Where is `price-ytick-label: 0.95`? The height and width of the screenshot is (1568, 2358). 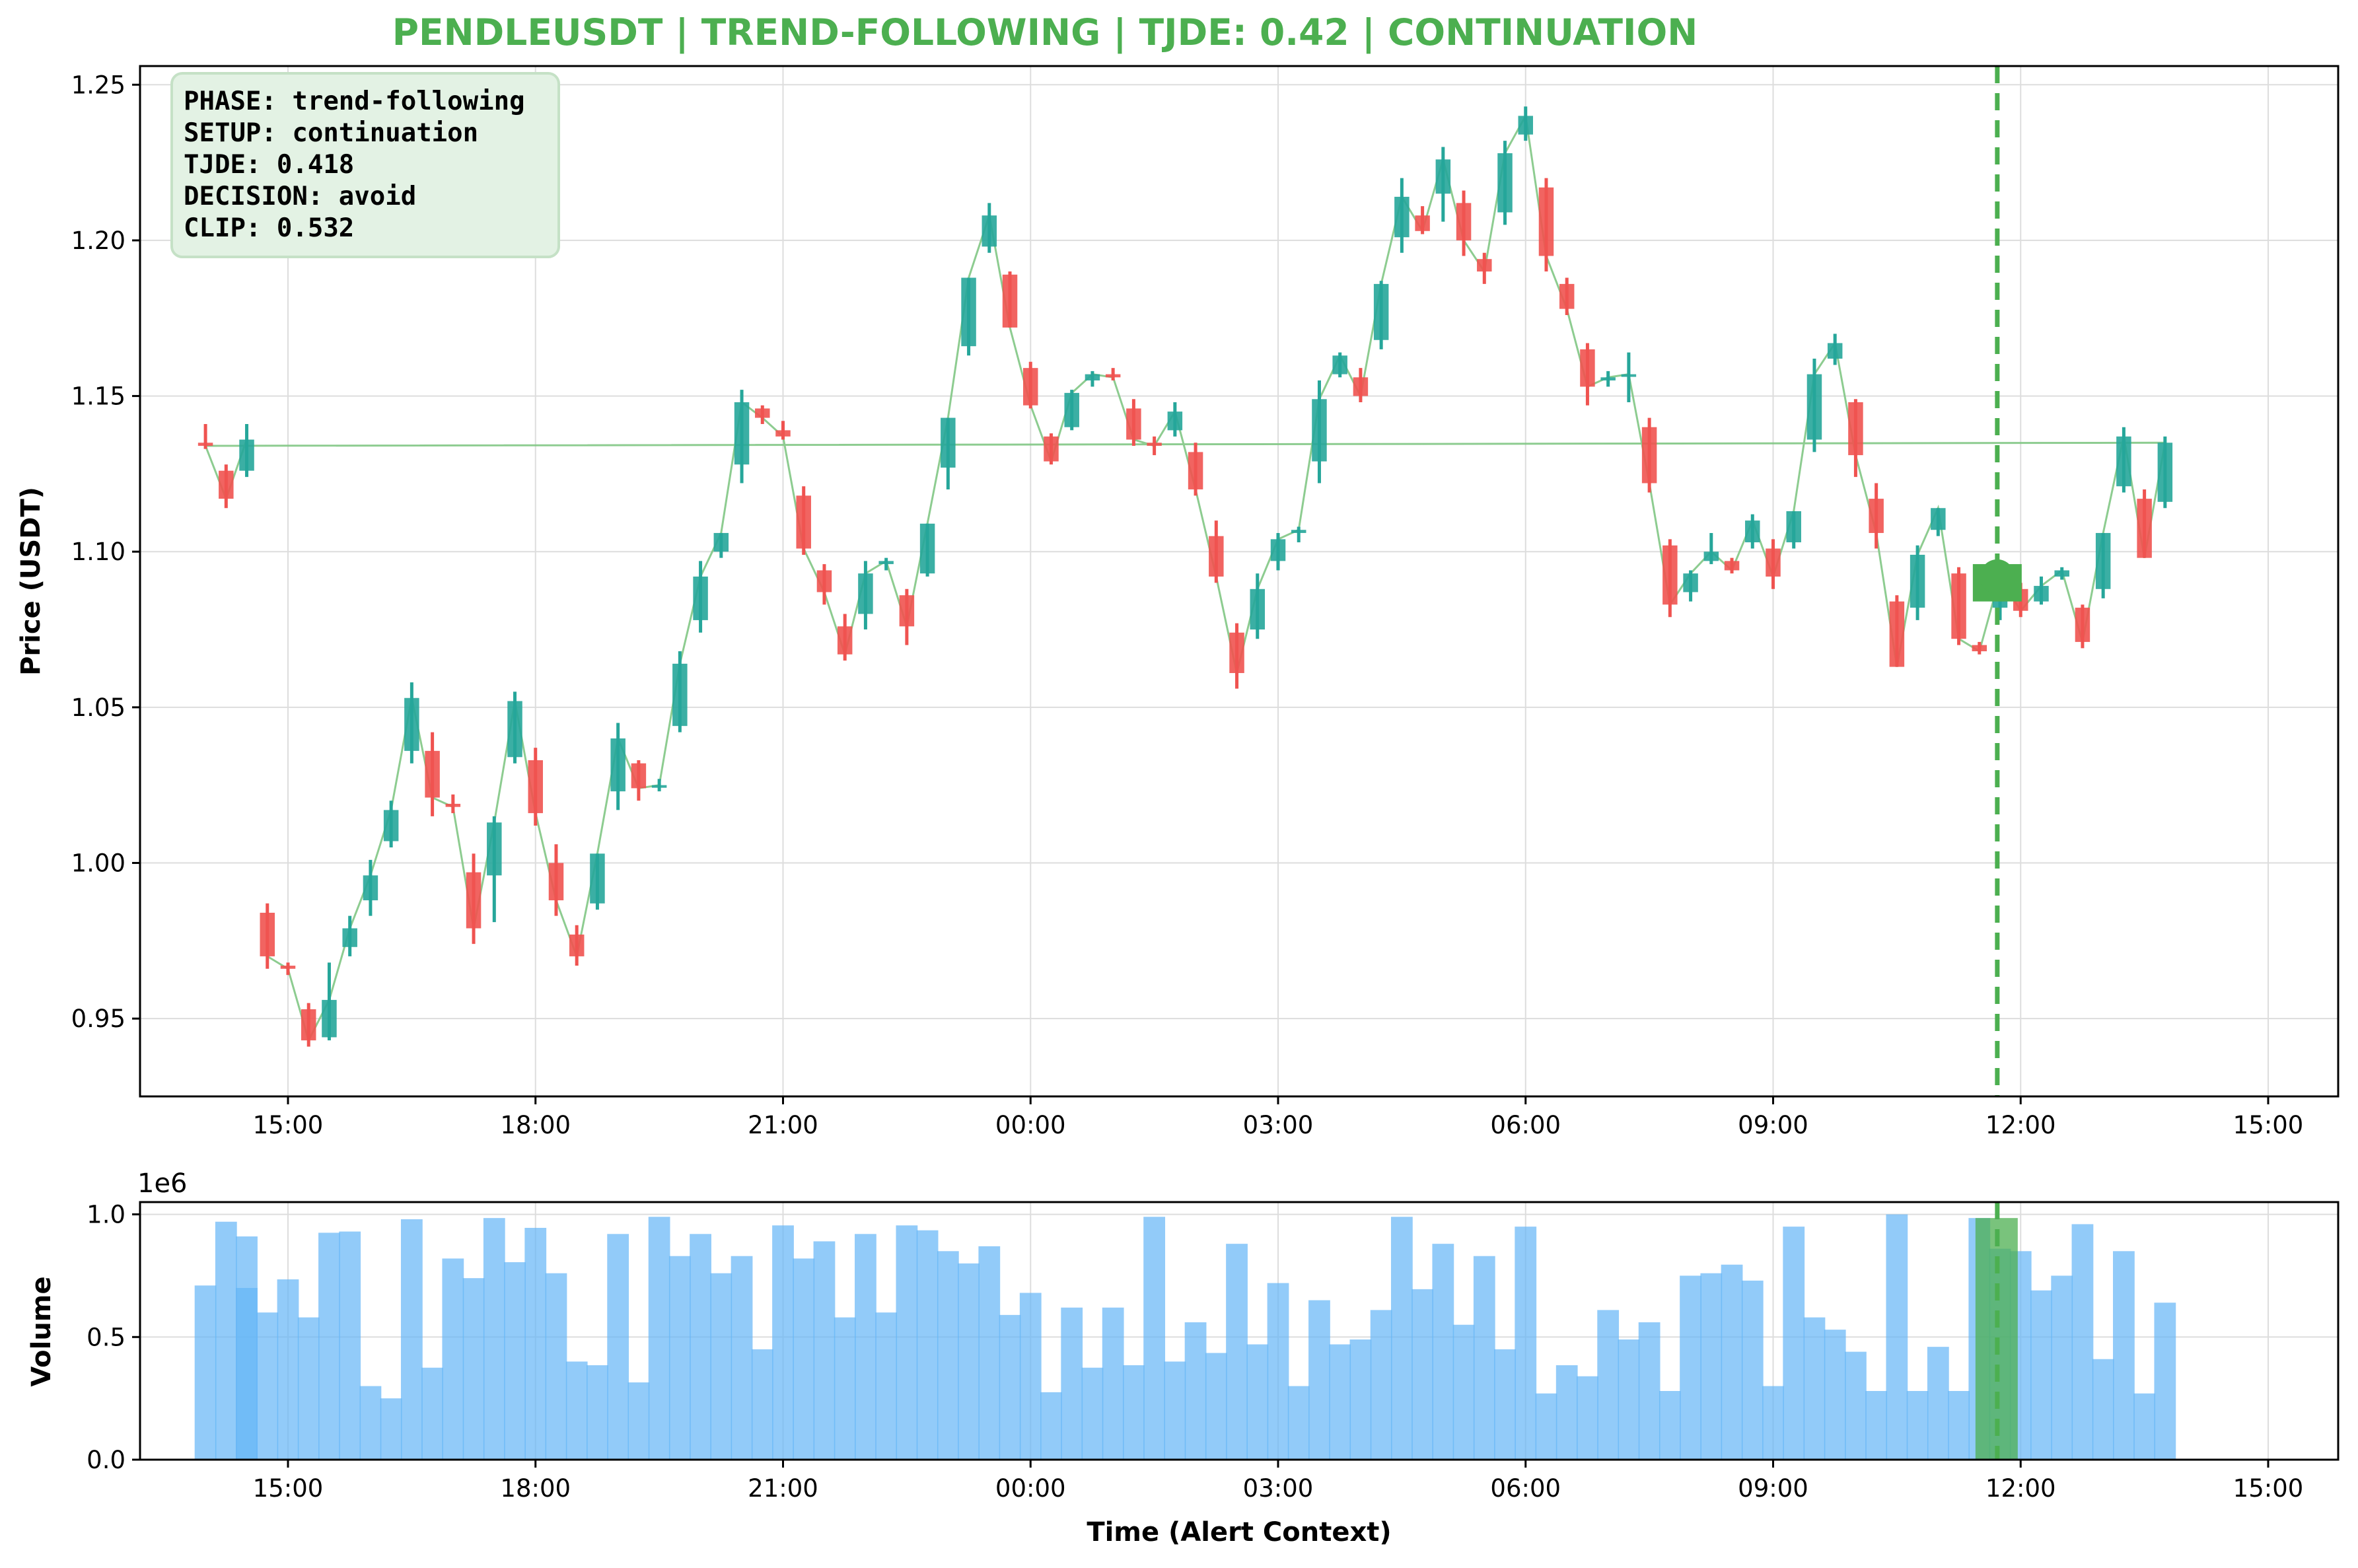
price-ytick-label: 0.95 is located at coordinates (98, 1019).